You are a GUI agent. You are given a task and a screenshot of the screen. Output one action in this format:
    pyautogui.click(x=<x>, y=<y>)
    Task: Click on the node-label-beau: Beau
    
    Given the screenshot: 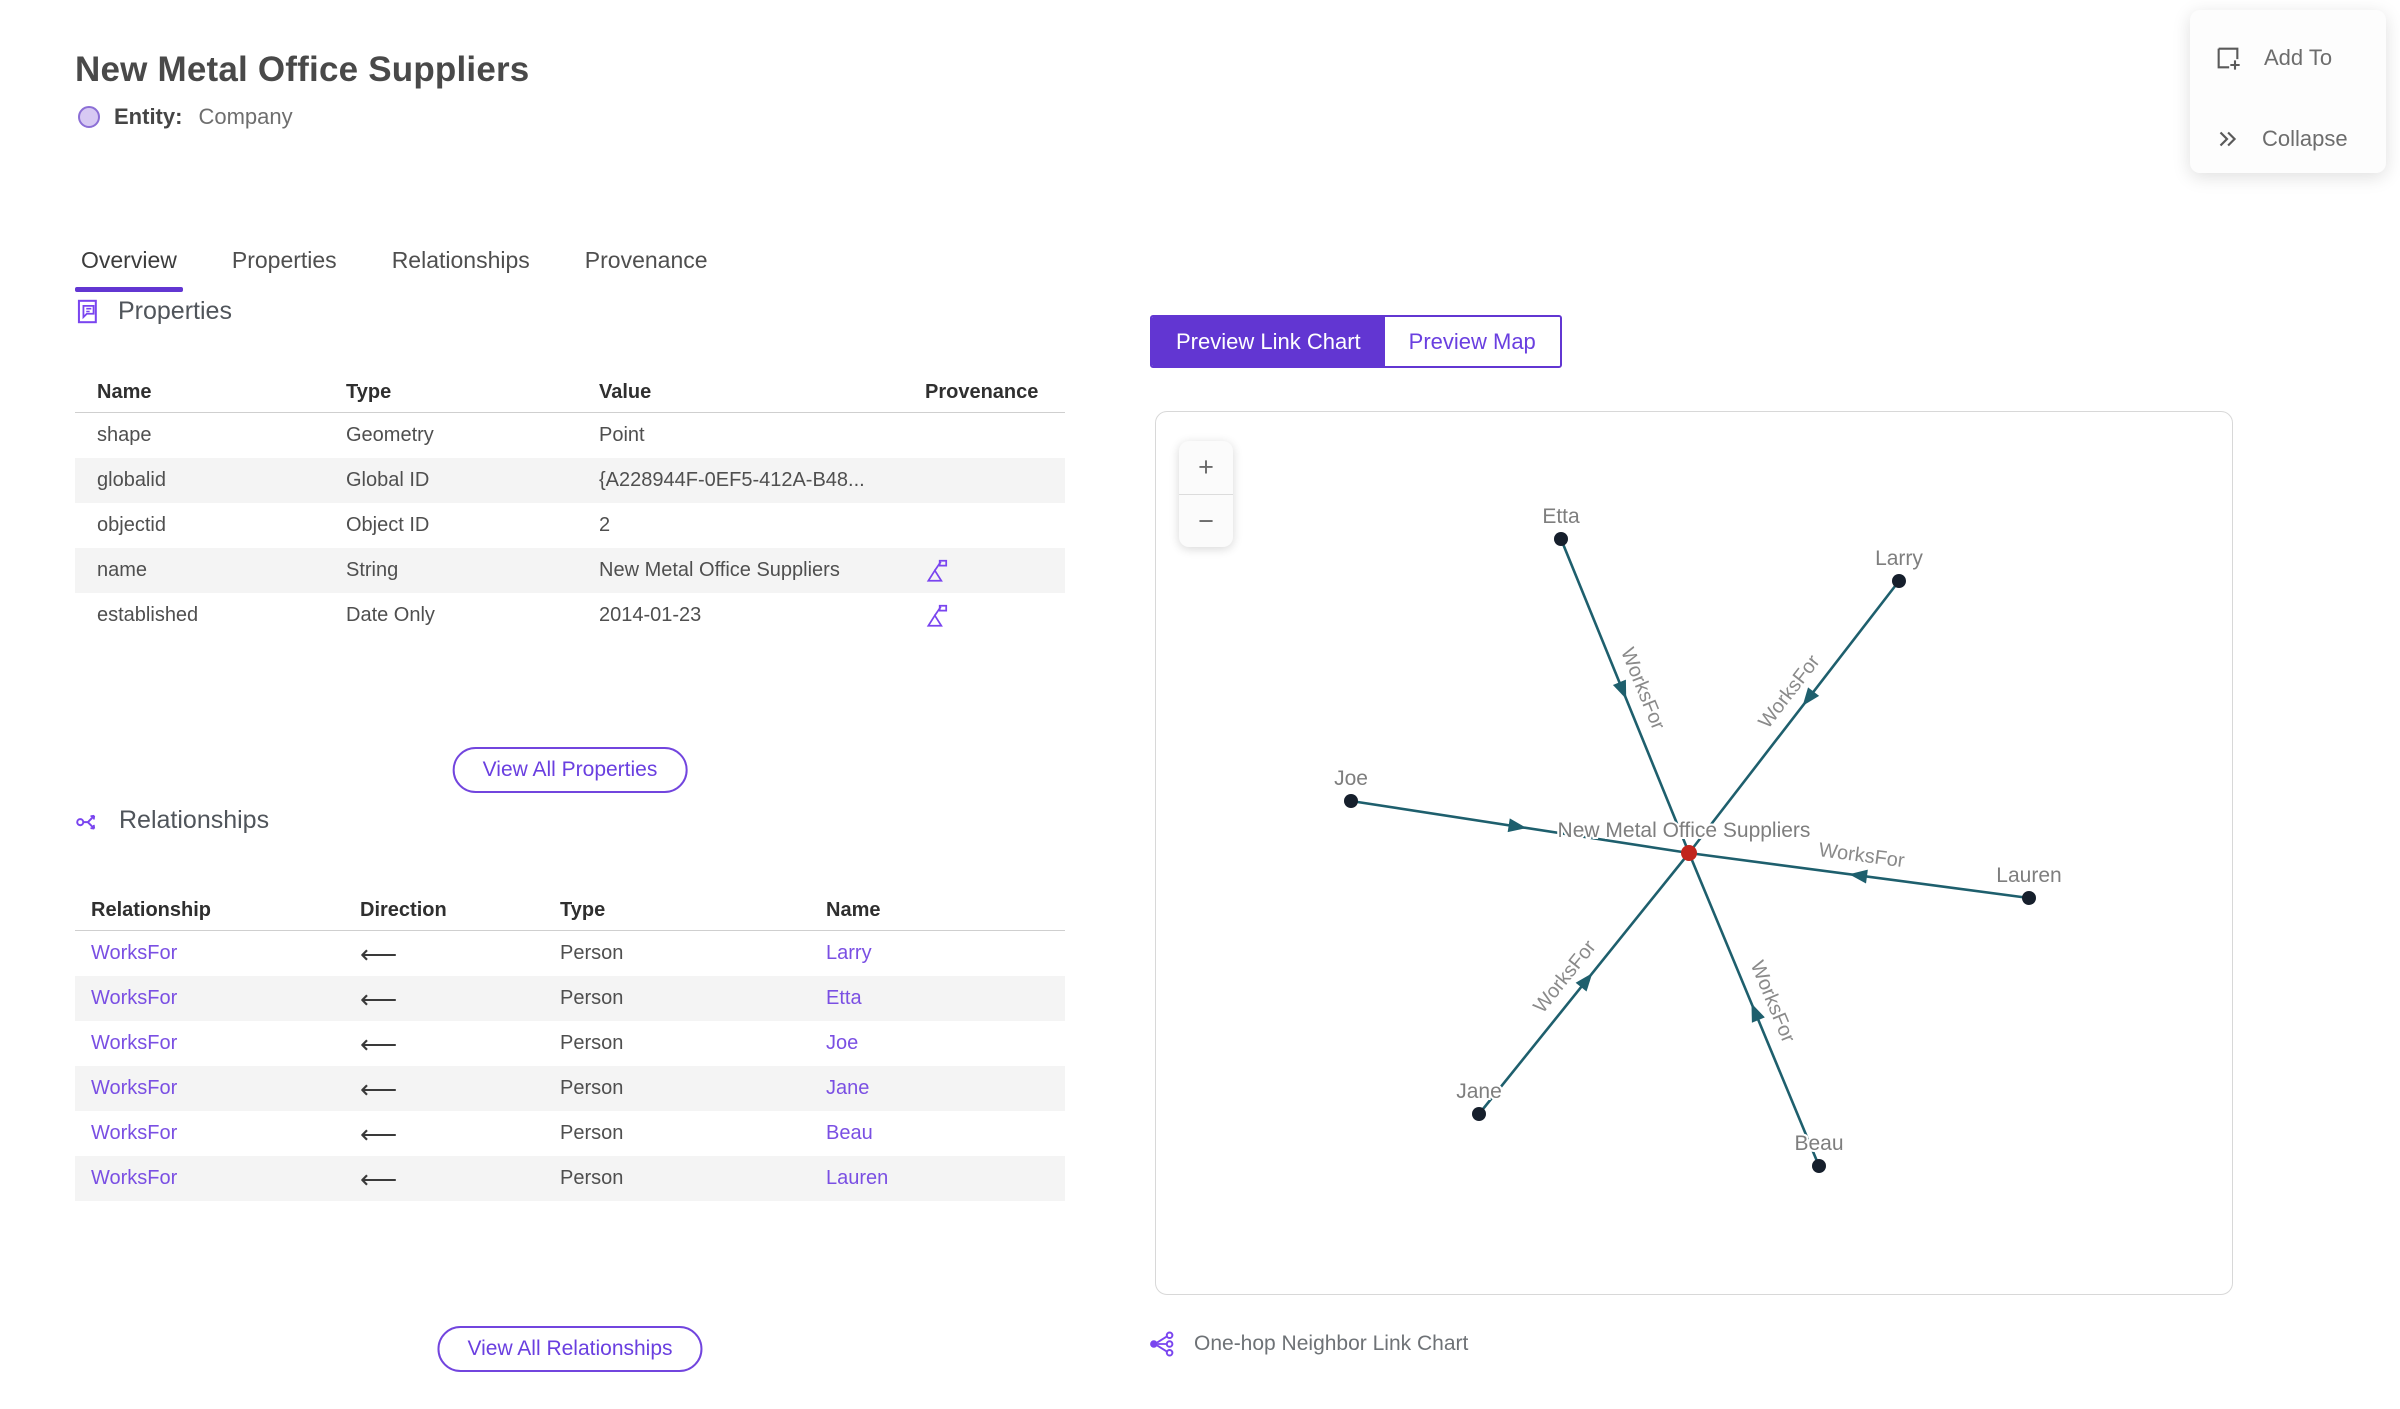 What is the action you would take?
    pyautogui.click(x=1818, y=1143)
    